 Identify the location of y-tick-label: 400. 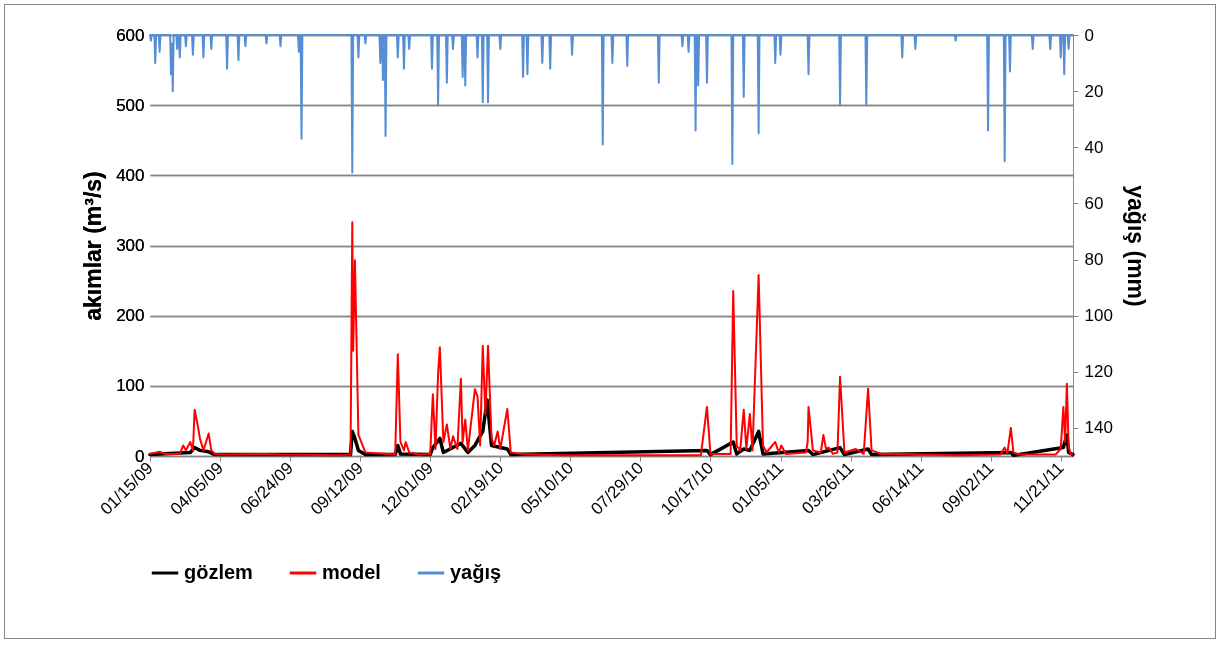
(130, 175).